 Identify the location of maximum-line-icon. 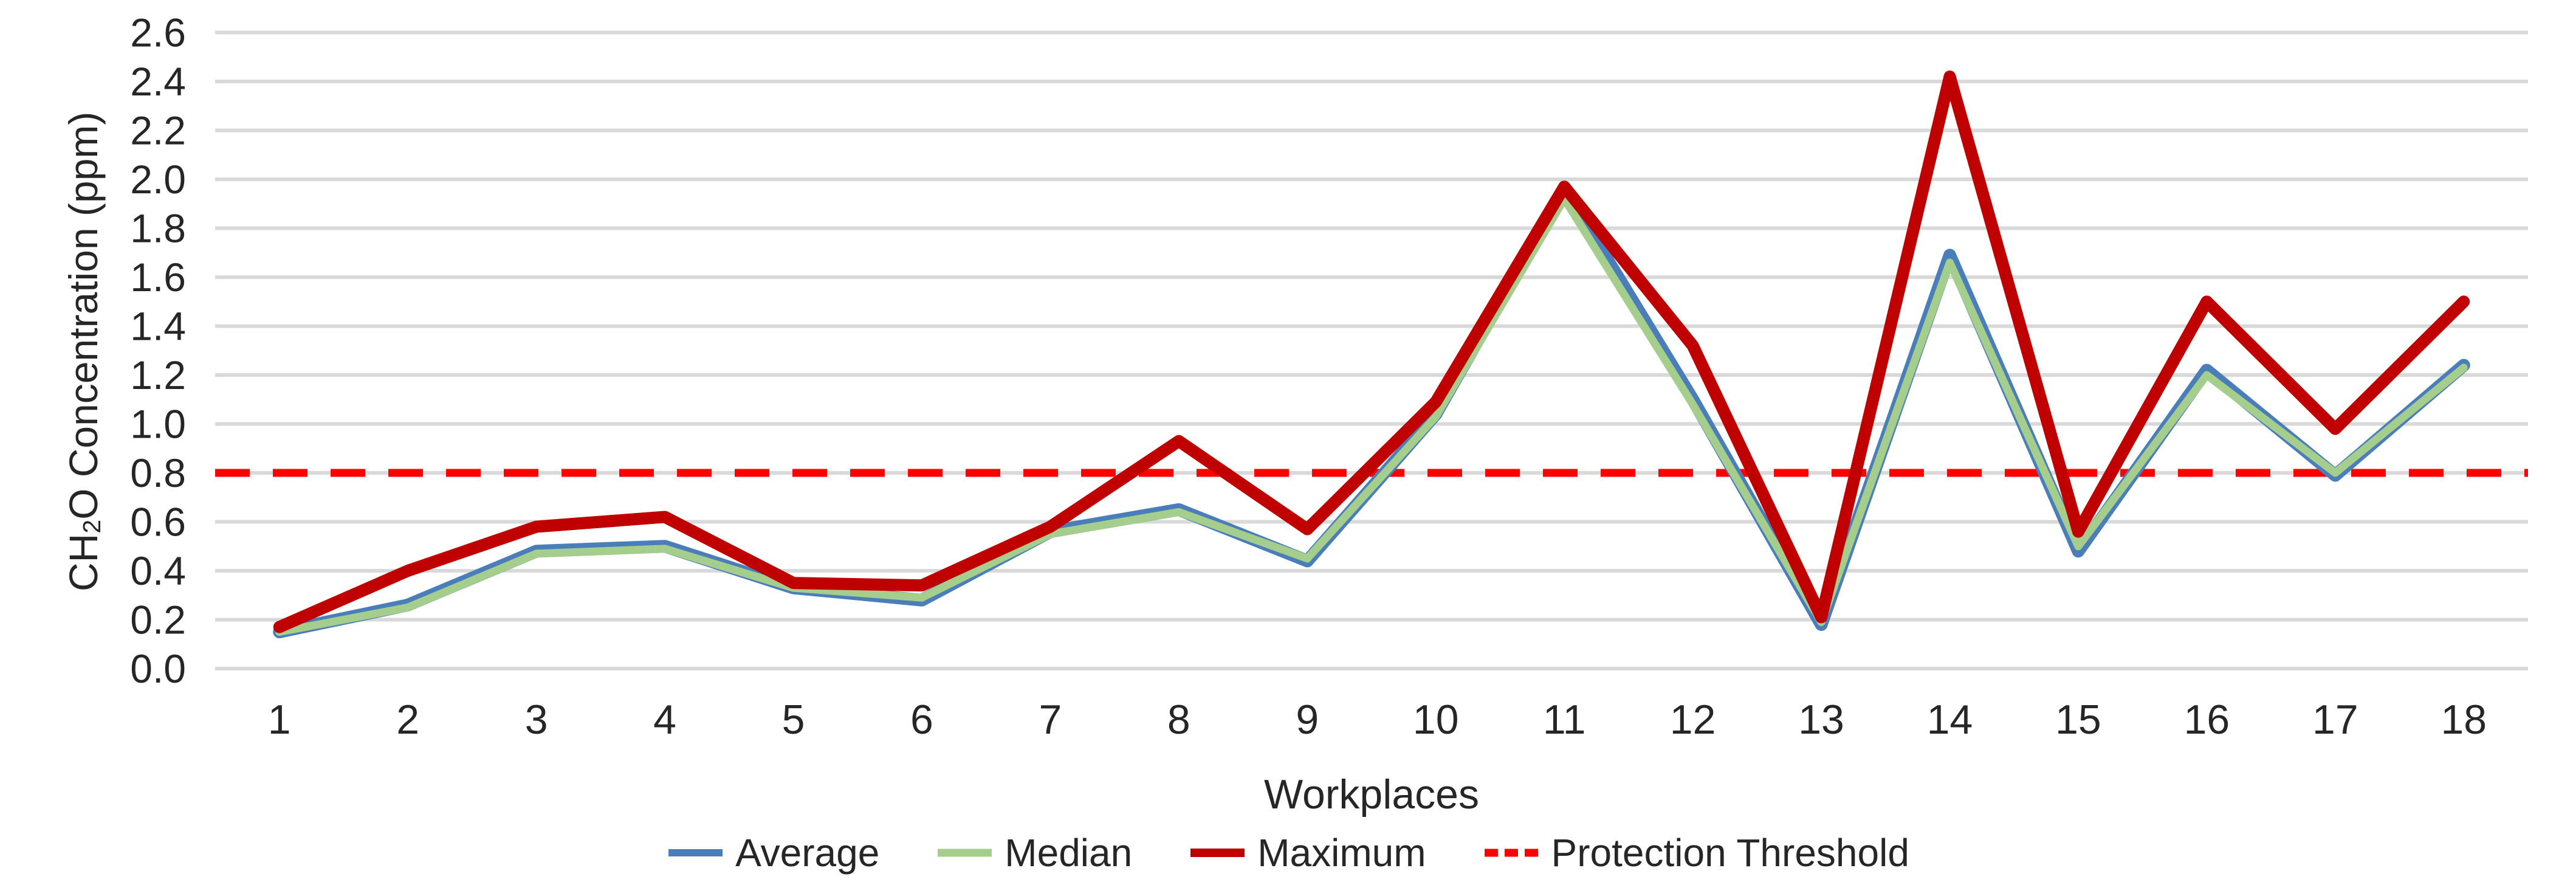
(1217, 853).